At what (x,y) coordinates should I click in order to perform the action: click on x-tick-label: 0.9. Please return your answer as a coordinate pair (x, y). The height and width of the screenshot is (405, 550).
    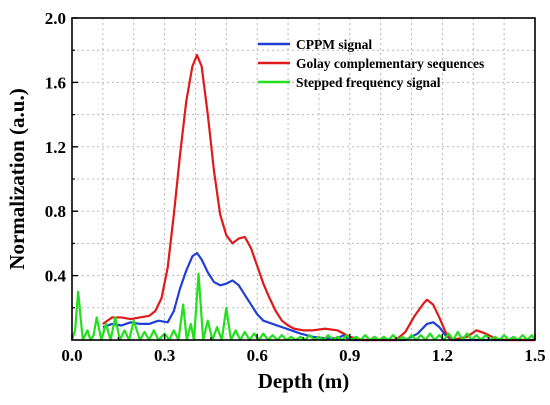
    Looking at the image, I should click on (349, 355).